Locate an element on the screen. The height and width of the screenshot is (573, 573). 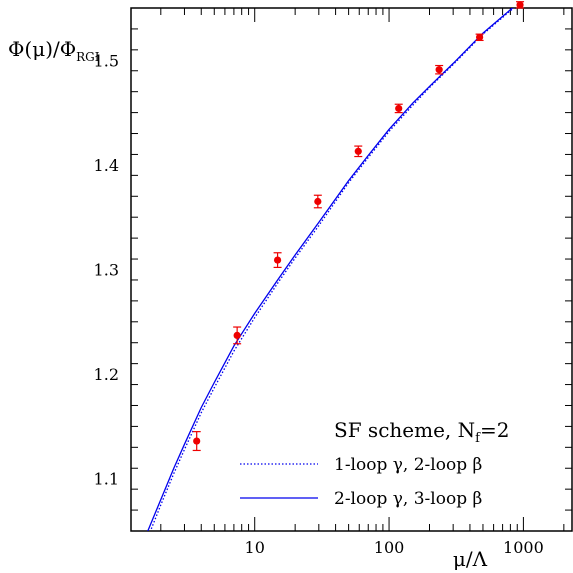
legend-title: SF scheme, Nf=2 is located at coordinates (421, 432).